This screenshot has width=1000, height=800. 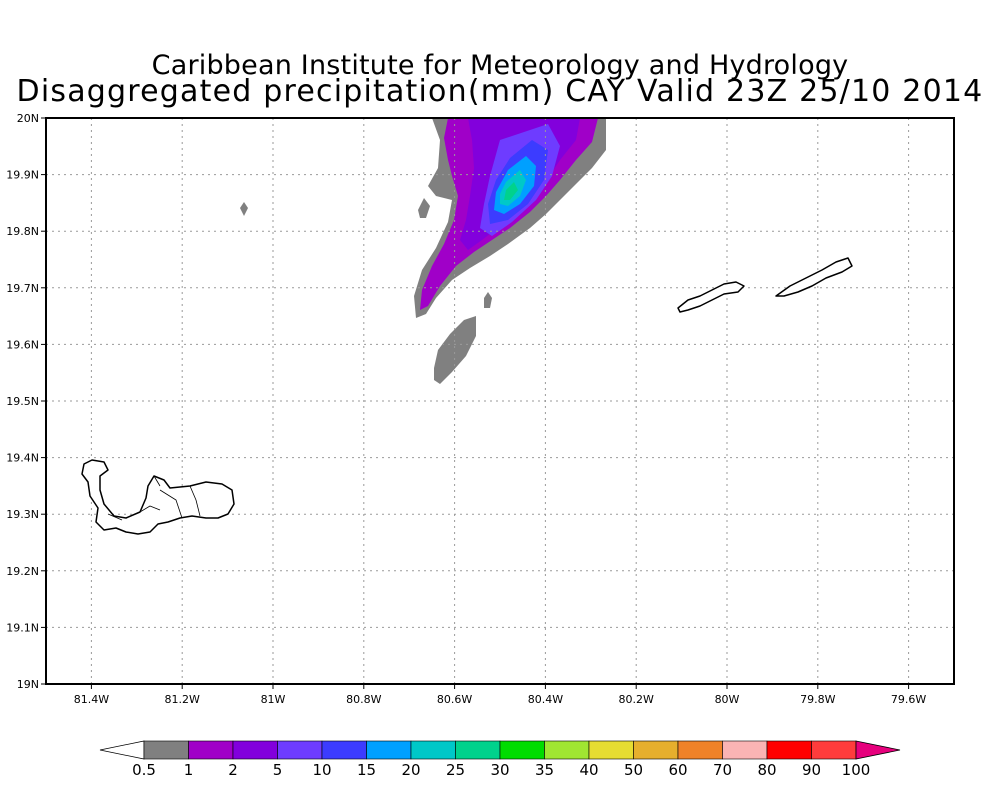 What do you see at coordinates (182, 699) in the screenshot?
I see `x-tick-label: 81.2W` at bounding box center [182, 699].